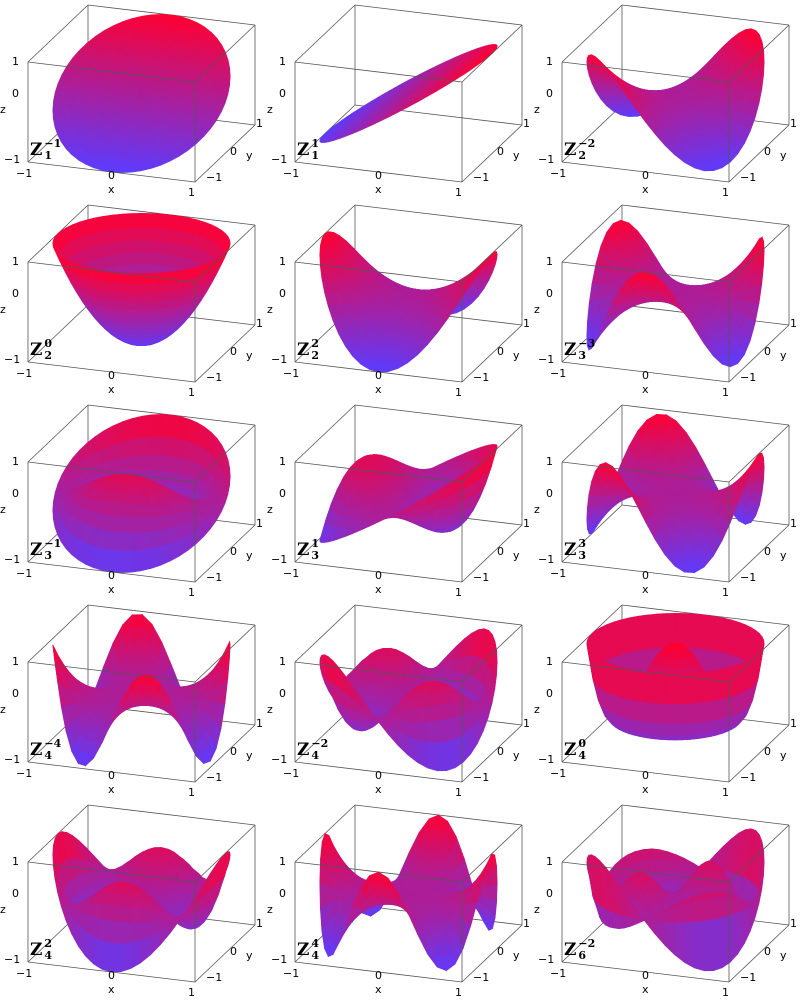  Describe the element at coordinates (315, 143) in the screenshot. I see `zernike-m-index: 1` at that location.